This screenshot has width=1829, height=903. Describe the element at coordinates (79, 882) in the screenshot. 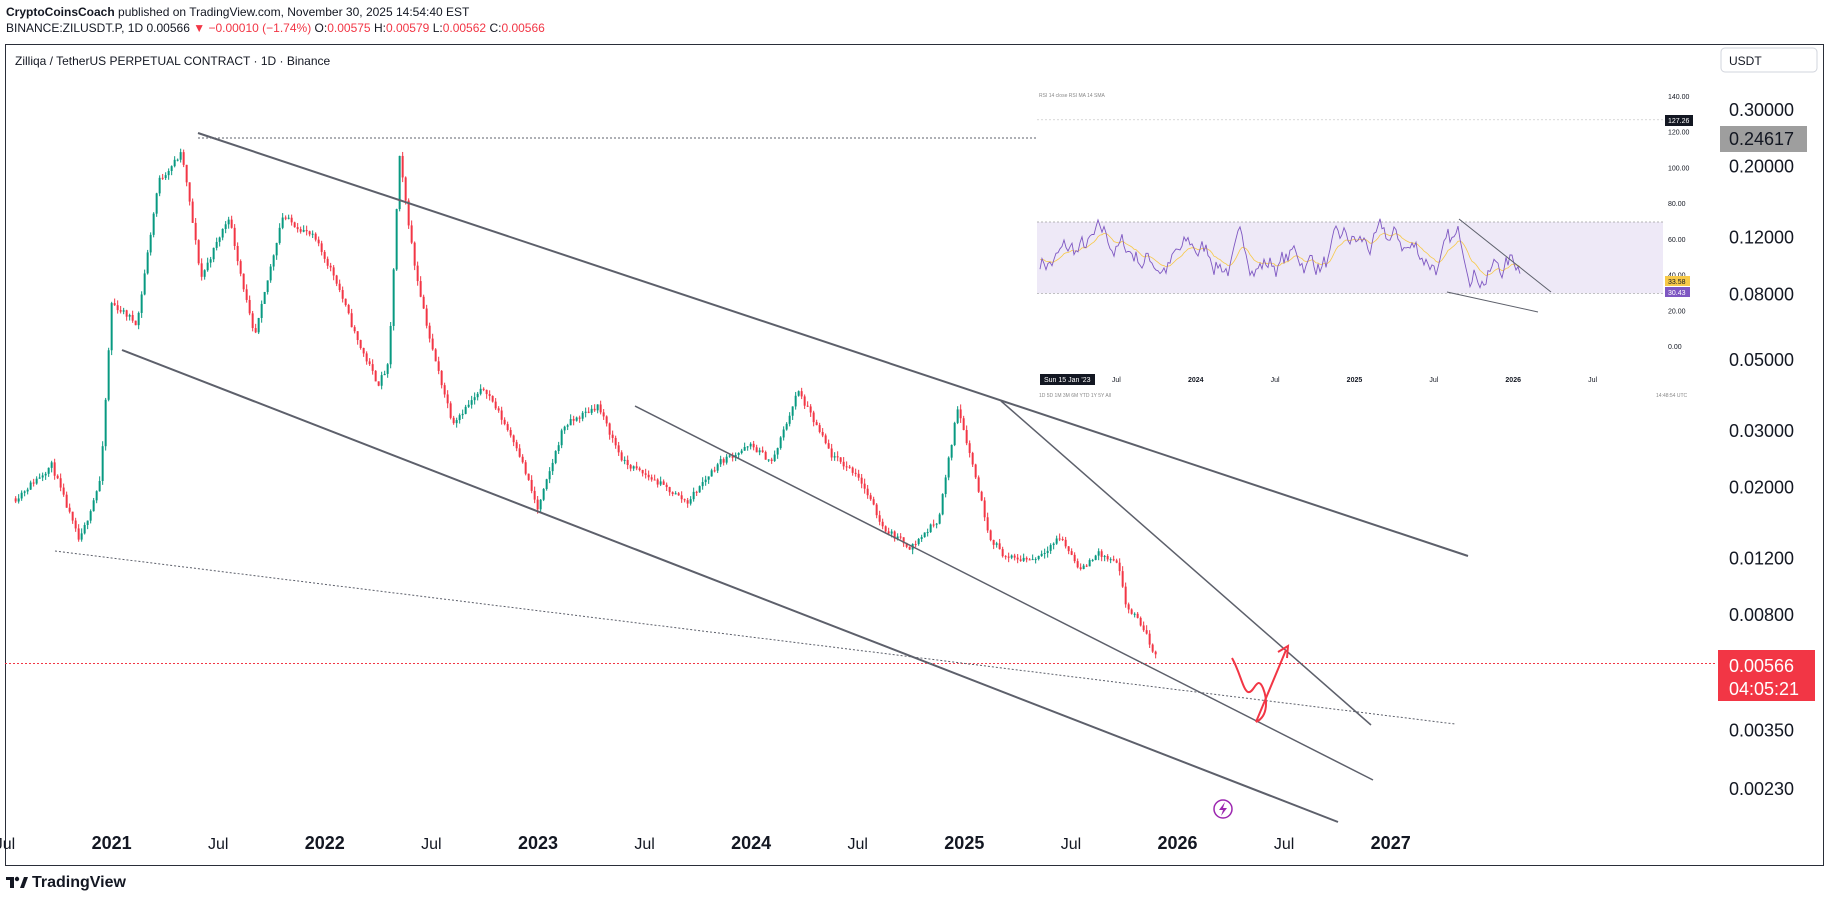

I see `footer-brand: TradingView` at that location.